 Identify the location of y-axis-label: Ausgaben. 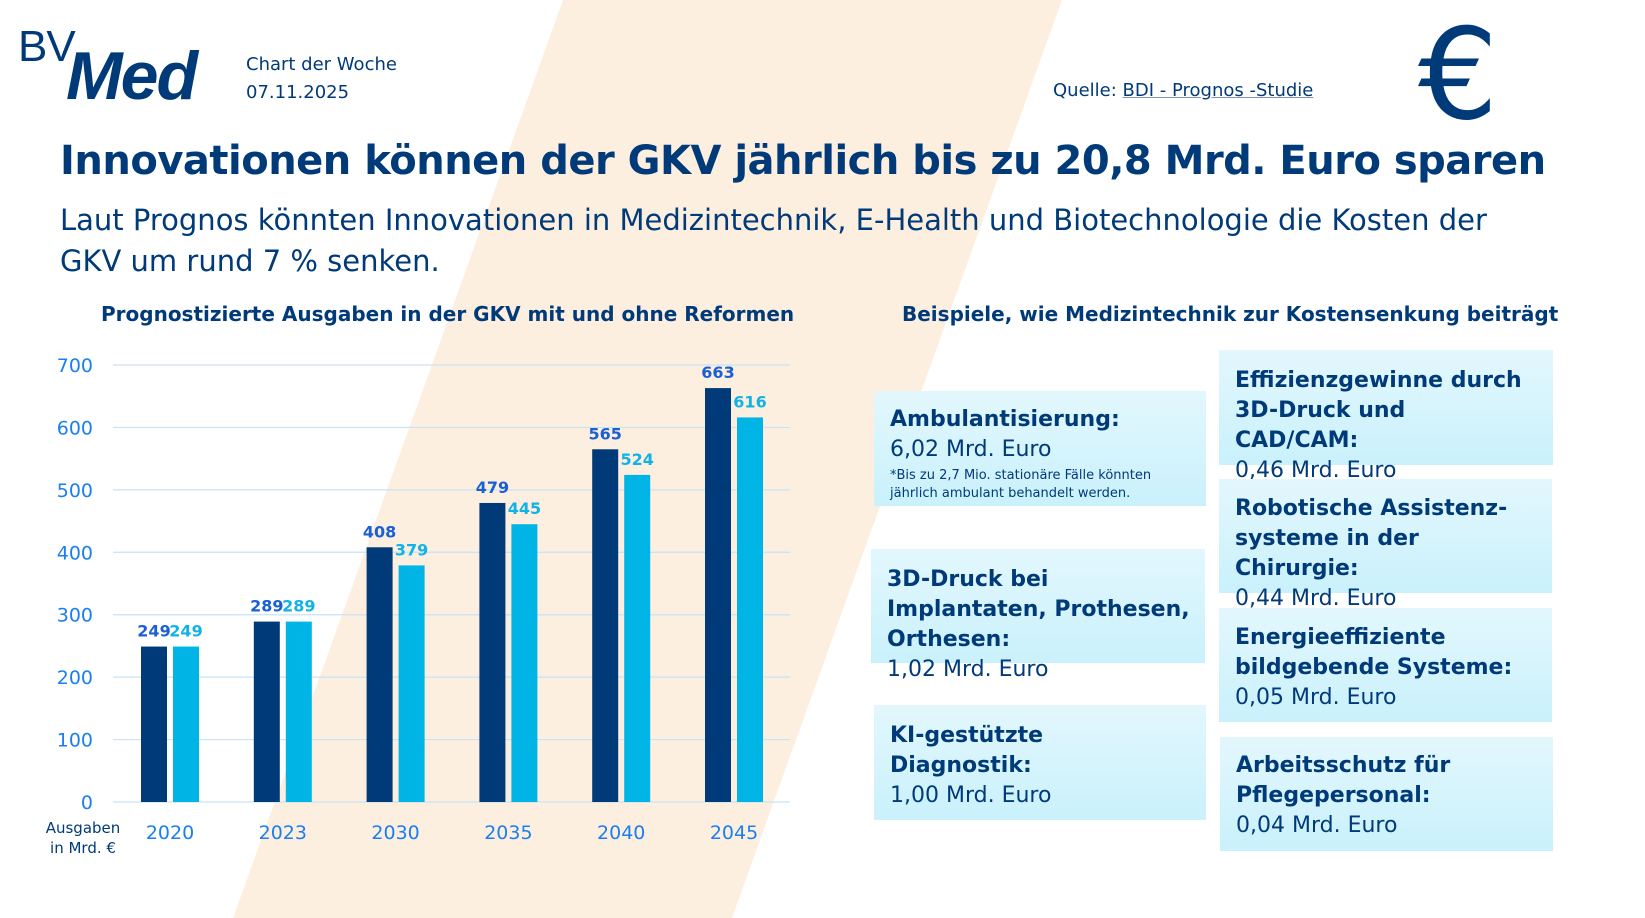
(83, 828).